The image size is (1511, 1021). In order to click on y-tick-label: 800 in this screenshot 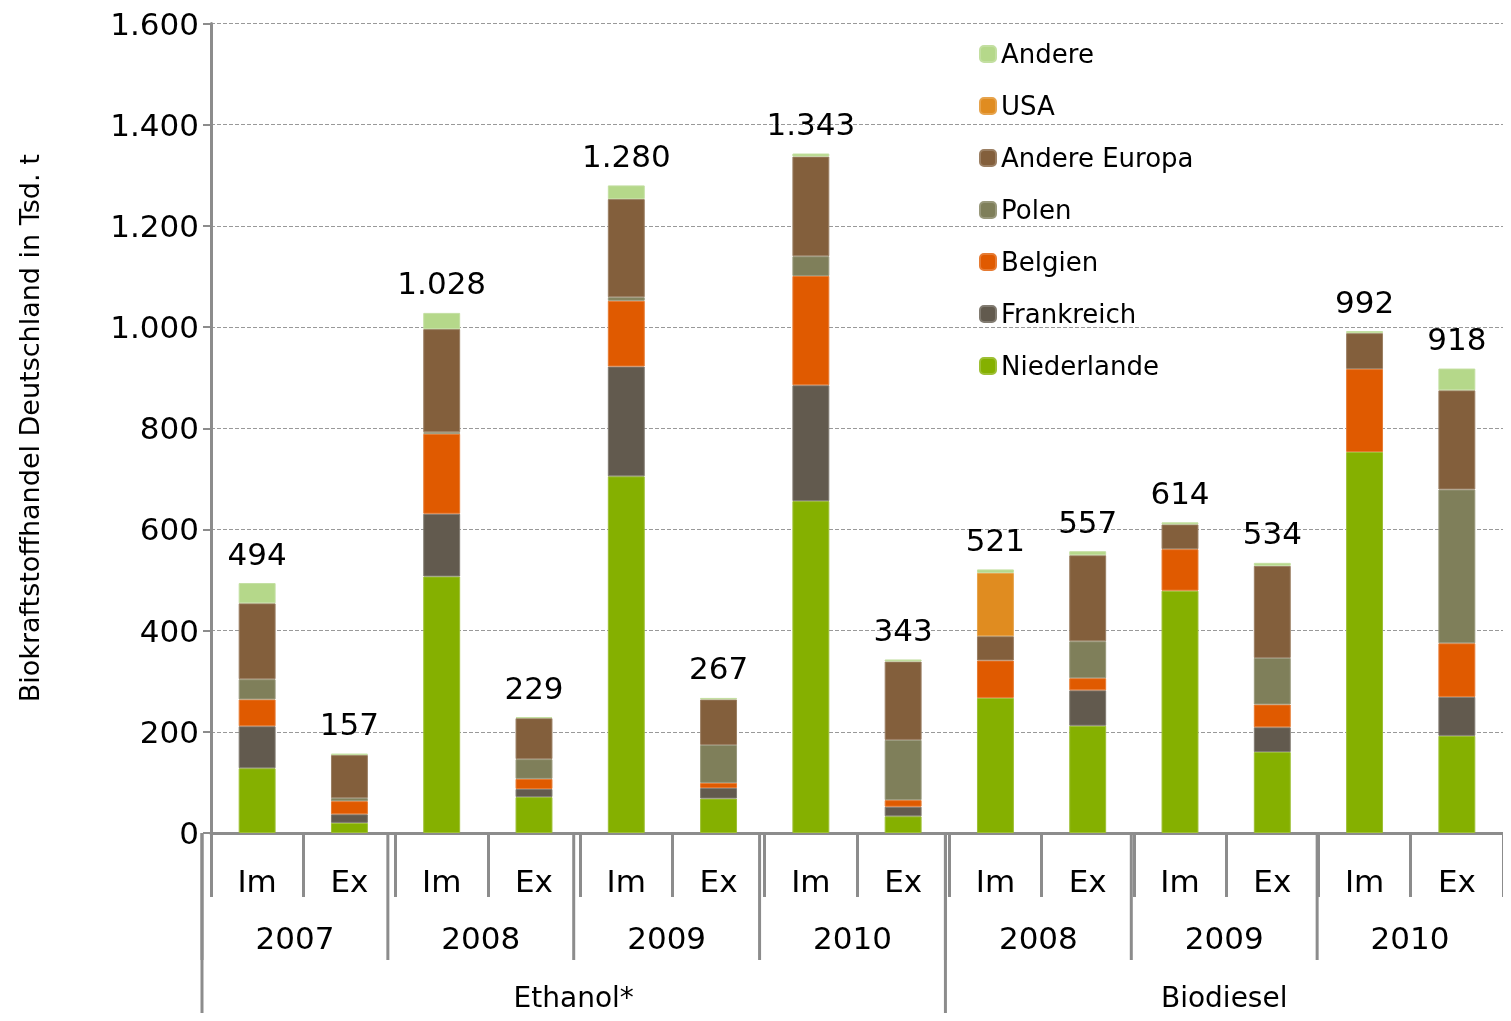, I will do `click(169, 428)`.